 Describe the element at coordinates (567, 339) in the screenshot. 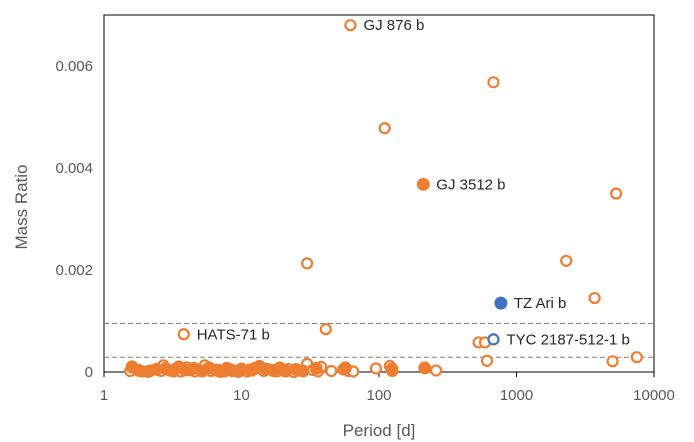

I see `annotation-label: TYC 2187-512-1 b` at that location.